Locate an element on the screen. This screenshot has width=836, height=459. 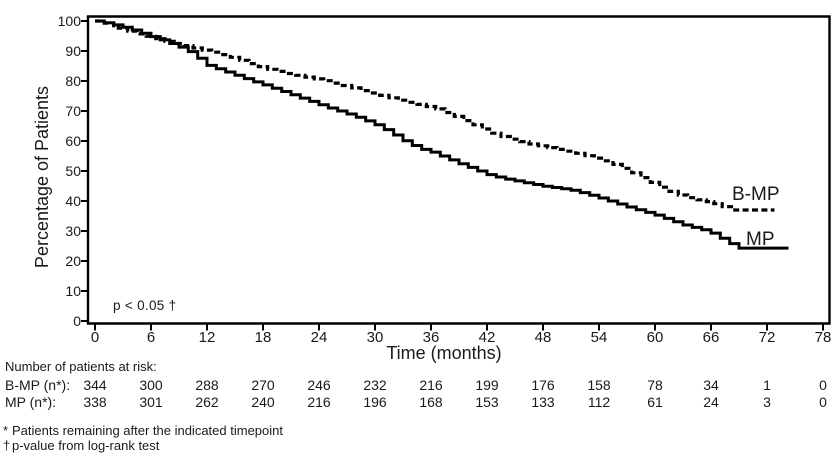
x-tick-label: 60 is located at coordinates (655, 337).